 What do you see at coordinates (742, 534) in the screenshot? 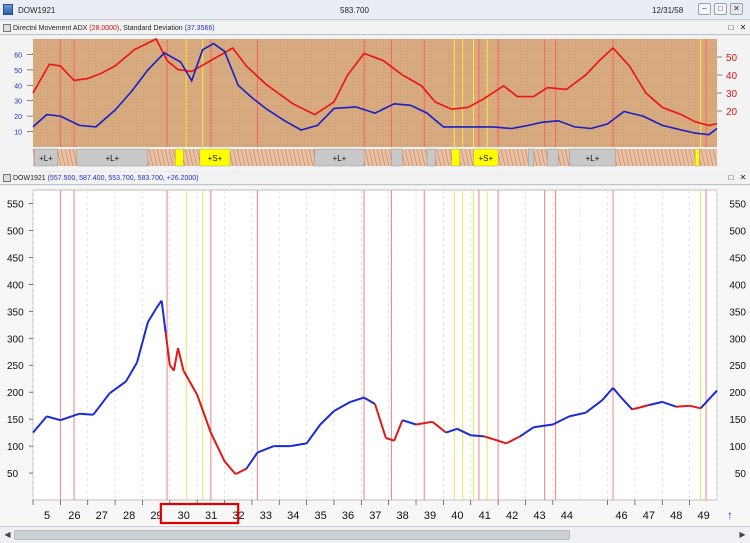
I see `scroll-right-icon: ▶` at bounding box center [742, 534].